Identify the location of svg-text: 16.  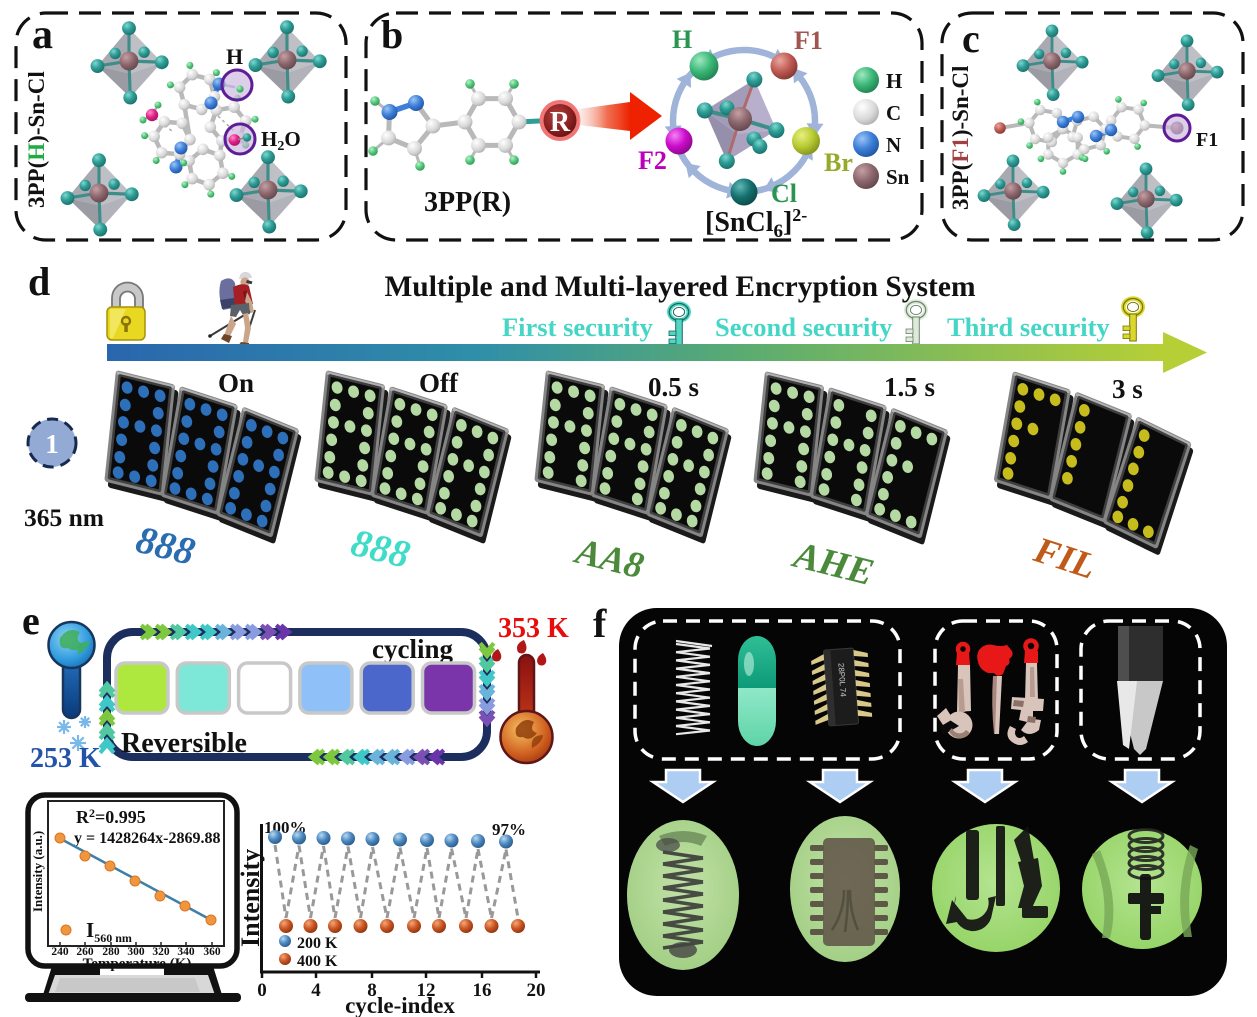
(482, 990).